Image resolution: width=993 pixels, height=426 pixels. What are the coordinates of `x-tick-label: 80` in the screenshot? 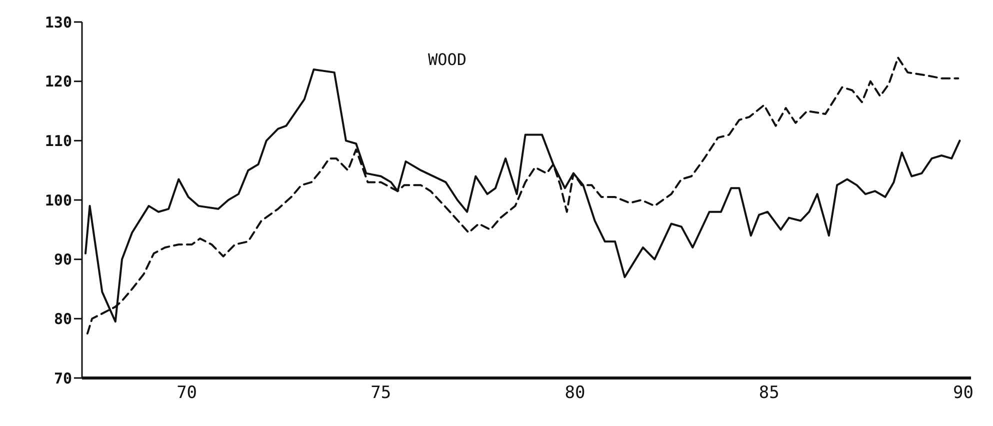 It's located at (575, 393).